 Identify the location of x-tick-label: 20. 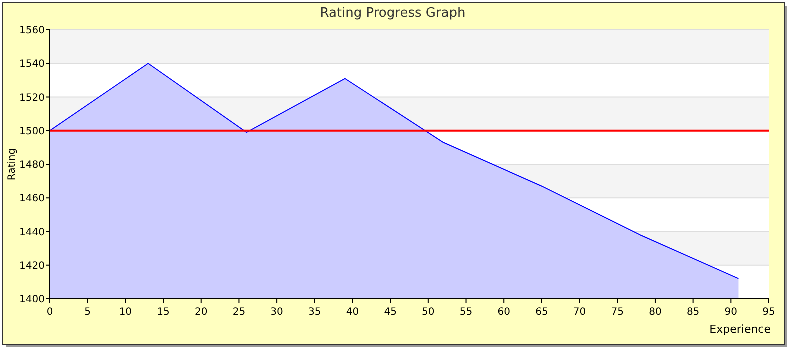
(201, 312).